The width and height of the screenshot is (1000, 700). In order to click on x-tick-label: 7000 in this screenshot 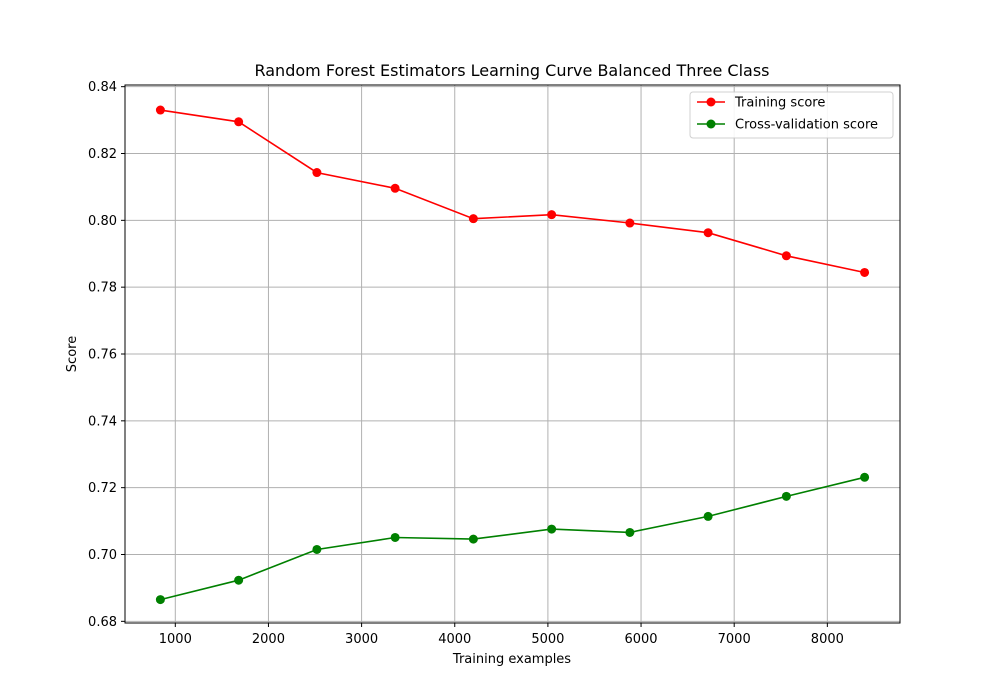, I will do `click(734, 639)`.